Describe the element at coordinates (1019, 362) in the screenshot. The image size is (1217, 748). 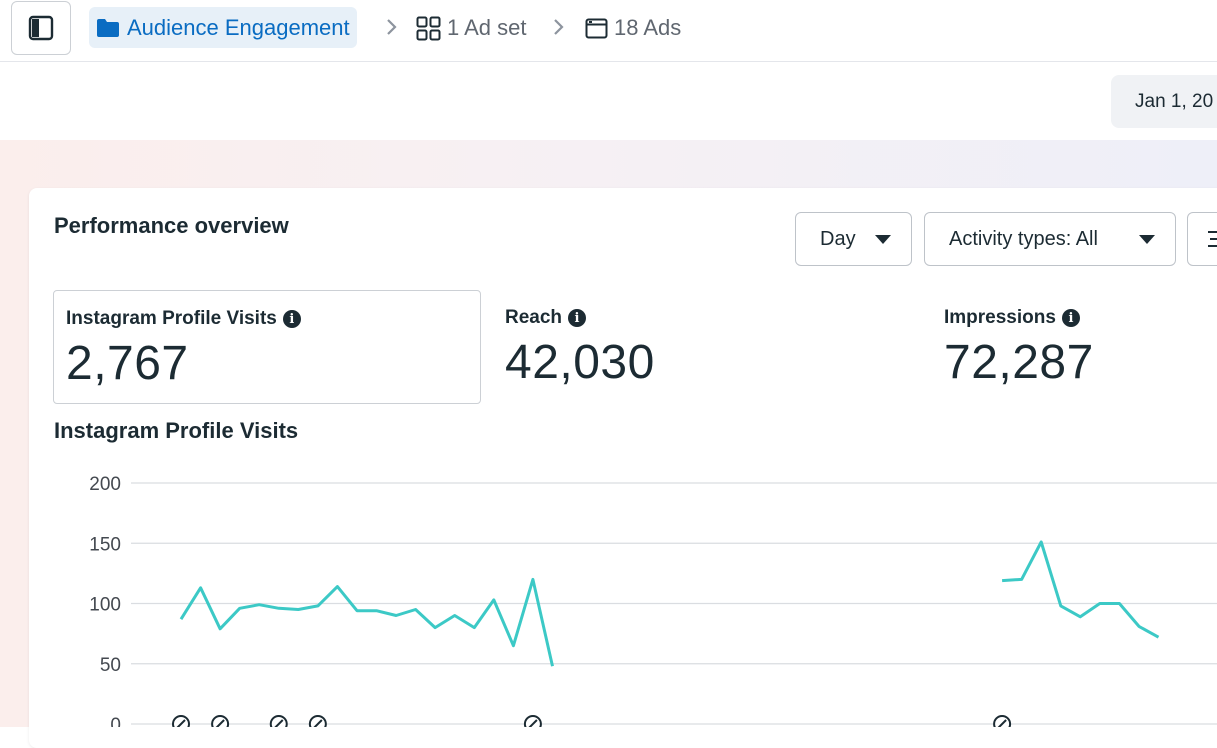
I see `metric-value: 72,287` at that location.